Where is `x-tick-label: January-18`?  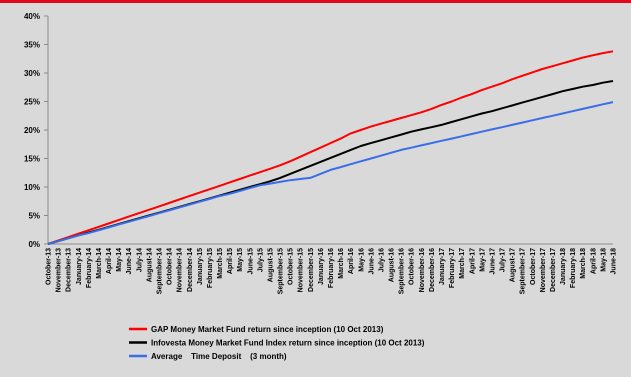
x-tick-label: January-18 is located at coordinates (563, 266).